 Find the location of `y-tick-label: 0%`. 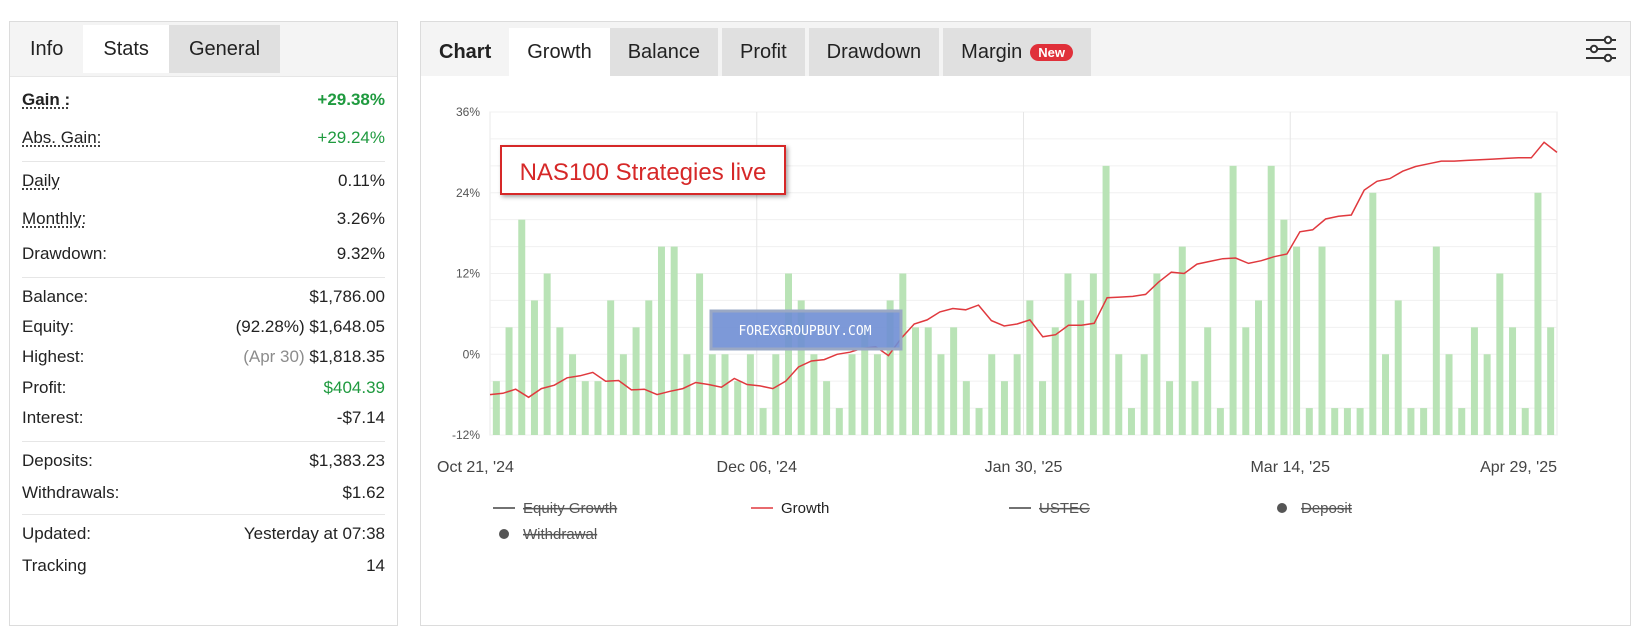

y-tick-label: 0% is located at coordinates (472, 354).